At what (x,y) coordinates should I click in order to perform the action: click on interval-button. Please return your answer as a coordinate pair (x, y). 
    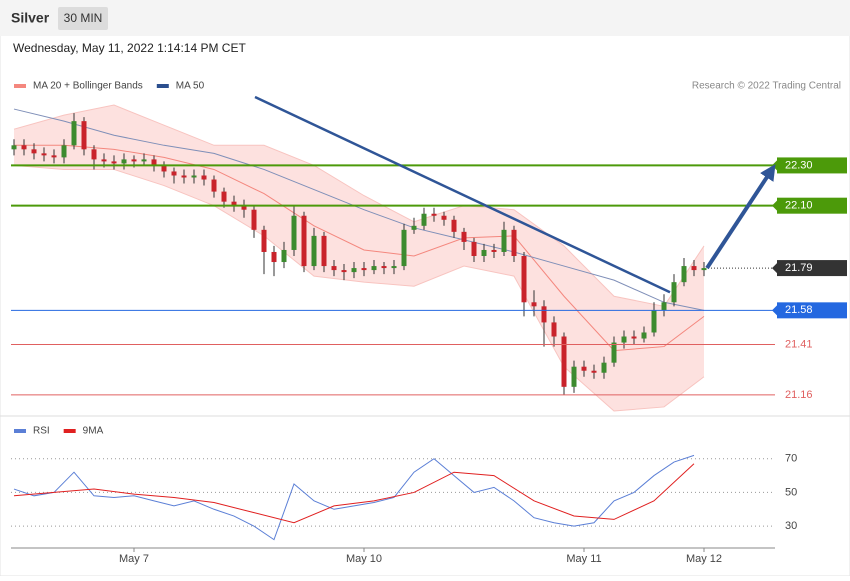
    Looking at the image, I should click on (83, 18).